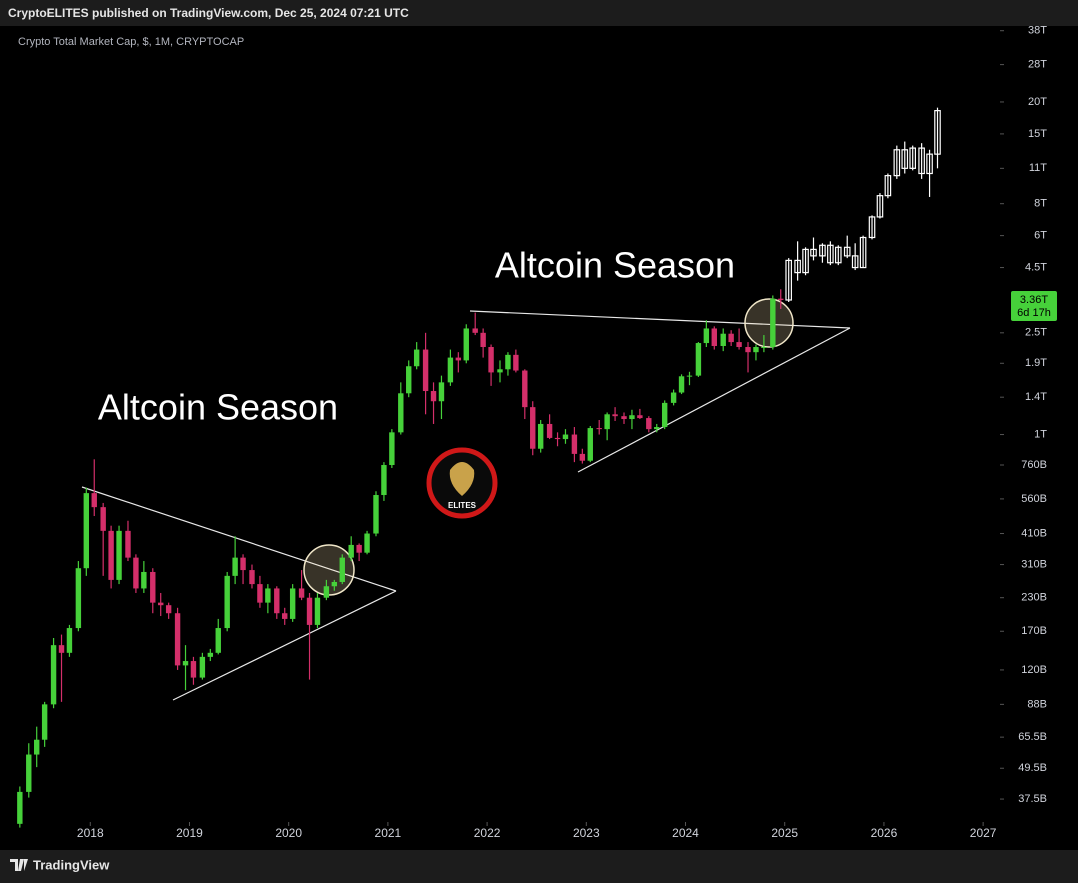 Image resolution: width=1078 pixels, height=883 pixels. Describe the element at coordinates (1034, 499) in the screenshot. I see `y-tick-label: 560B` at that location.